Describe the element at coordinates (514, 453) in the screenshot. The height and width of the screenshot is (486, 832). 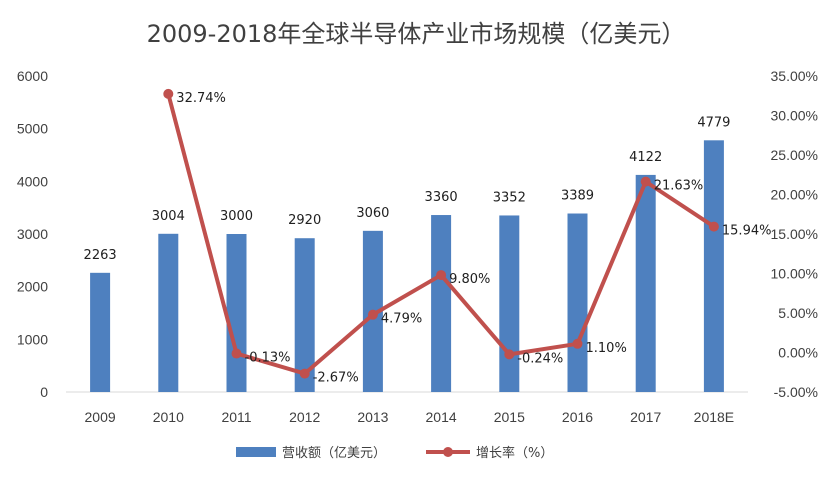
I see `legend-line-label: 增长率（%）` at that location.